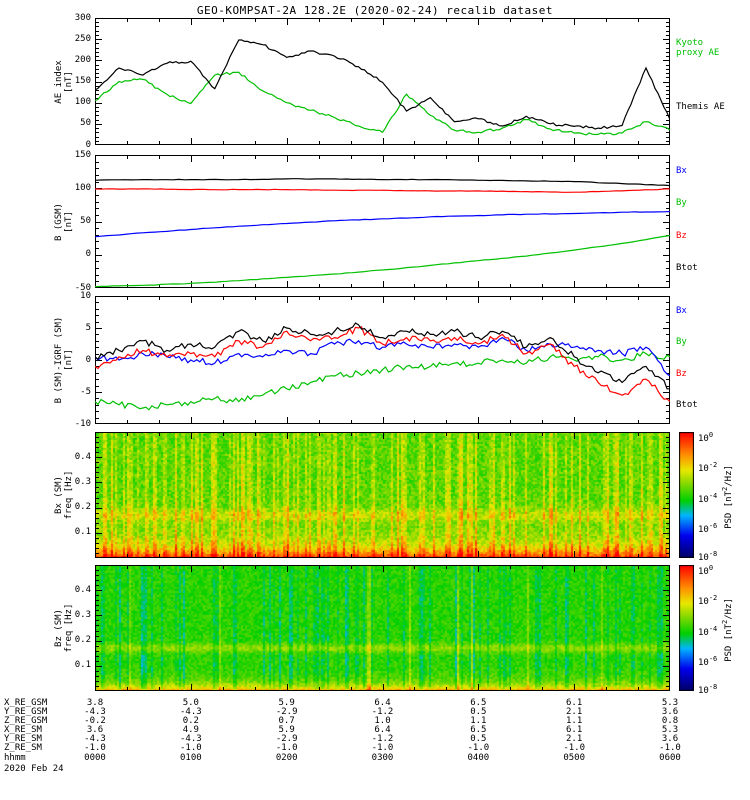 The width and height of the screenshot is (750, 800). I want to click on bz-sm-freq-axis-label: Bz (SM) freq [Hz], so click(64, 628).